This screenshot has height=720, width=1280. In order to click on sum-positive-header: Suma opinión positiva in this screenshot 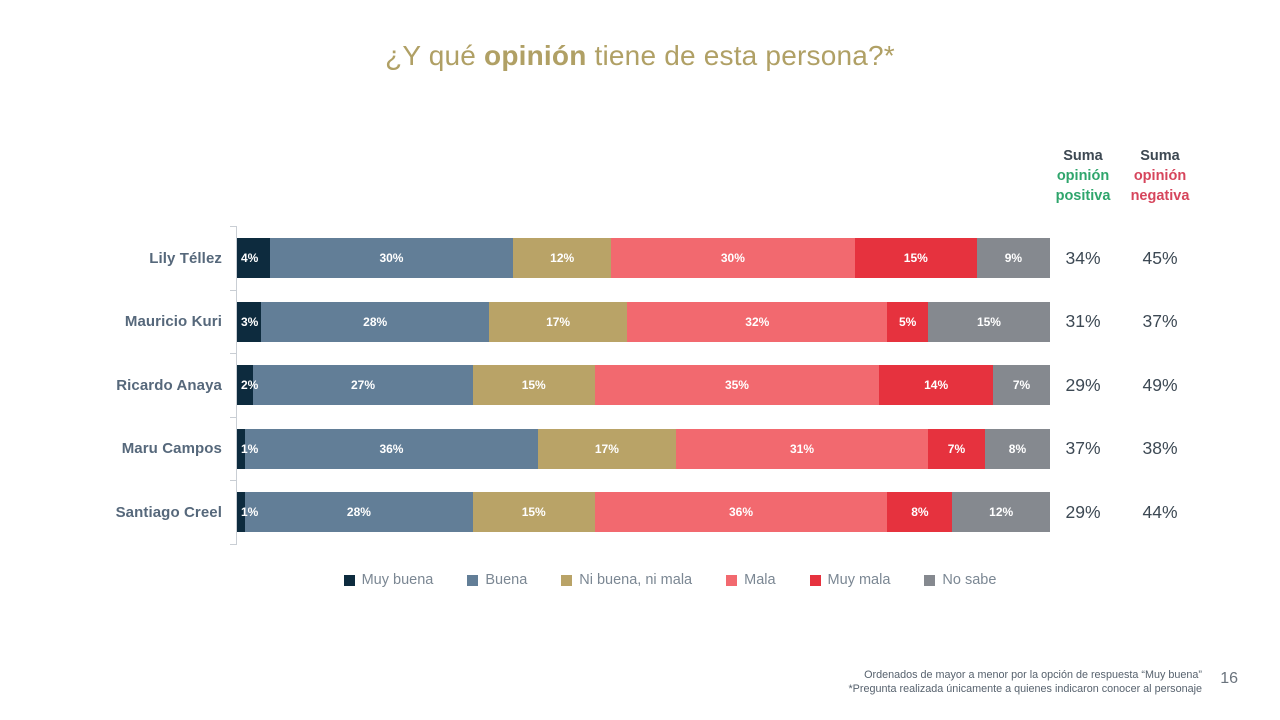, I will do `click(1083, 176)`.